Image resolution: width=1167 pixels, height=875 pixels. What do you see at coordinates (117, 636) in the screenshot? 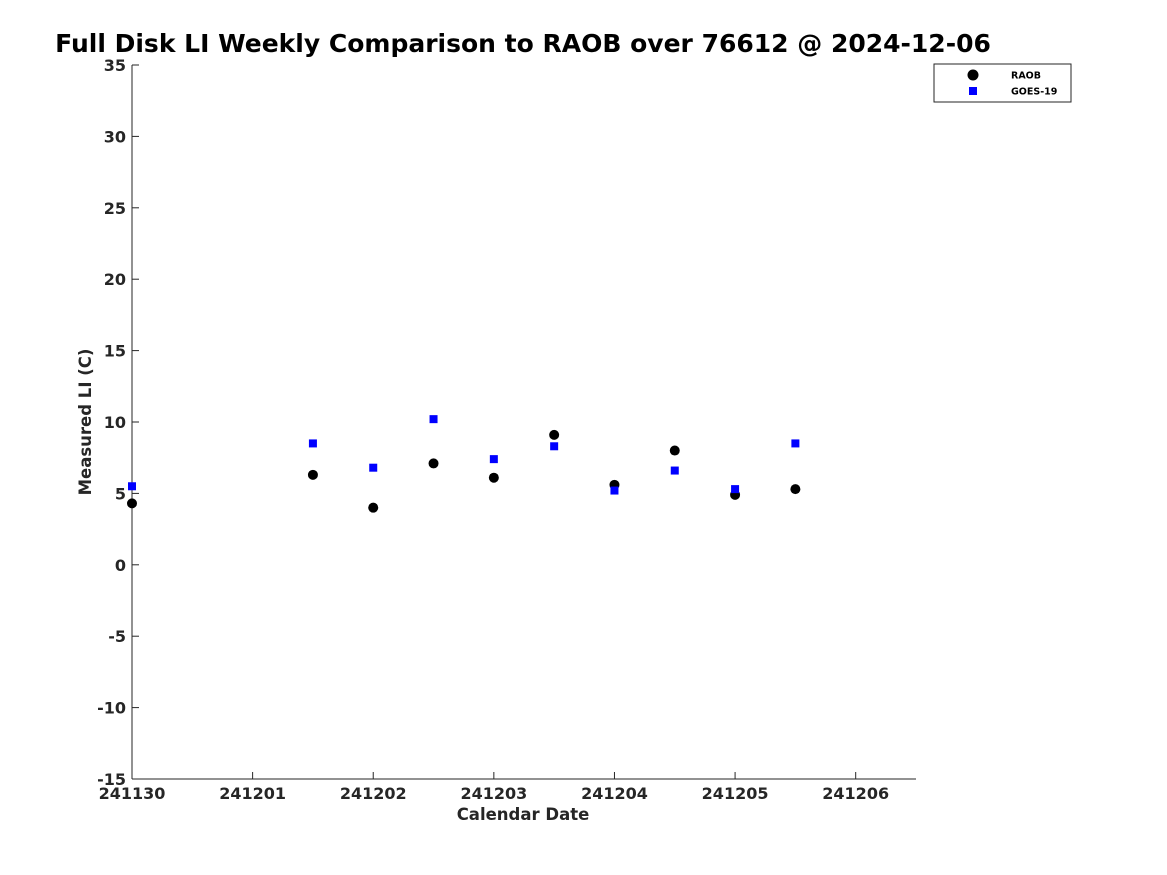
I see `y-tick-label: -5` at bounding box center [117, 636].